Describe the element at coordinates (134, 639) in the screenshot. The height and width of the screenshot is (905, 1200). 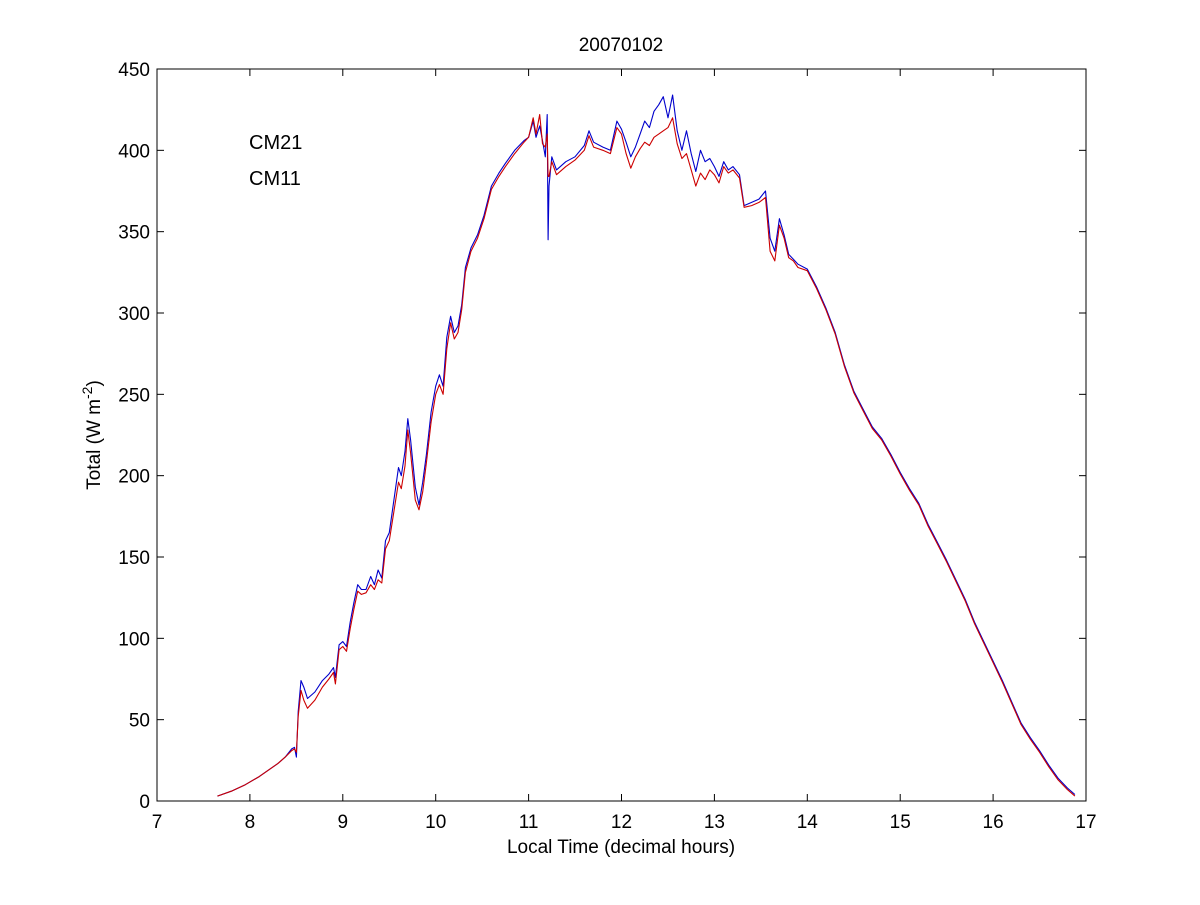
I see `y-tick-label: 100` at that location.